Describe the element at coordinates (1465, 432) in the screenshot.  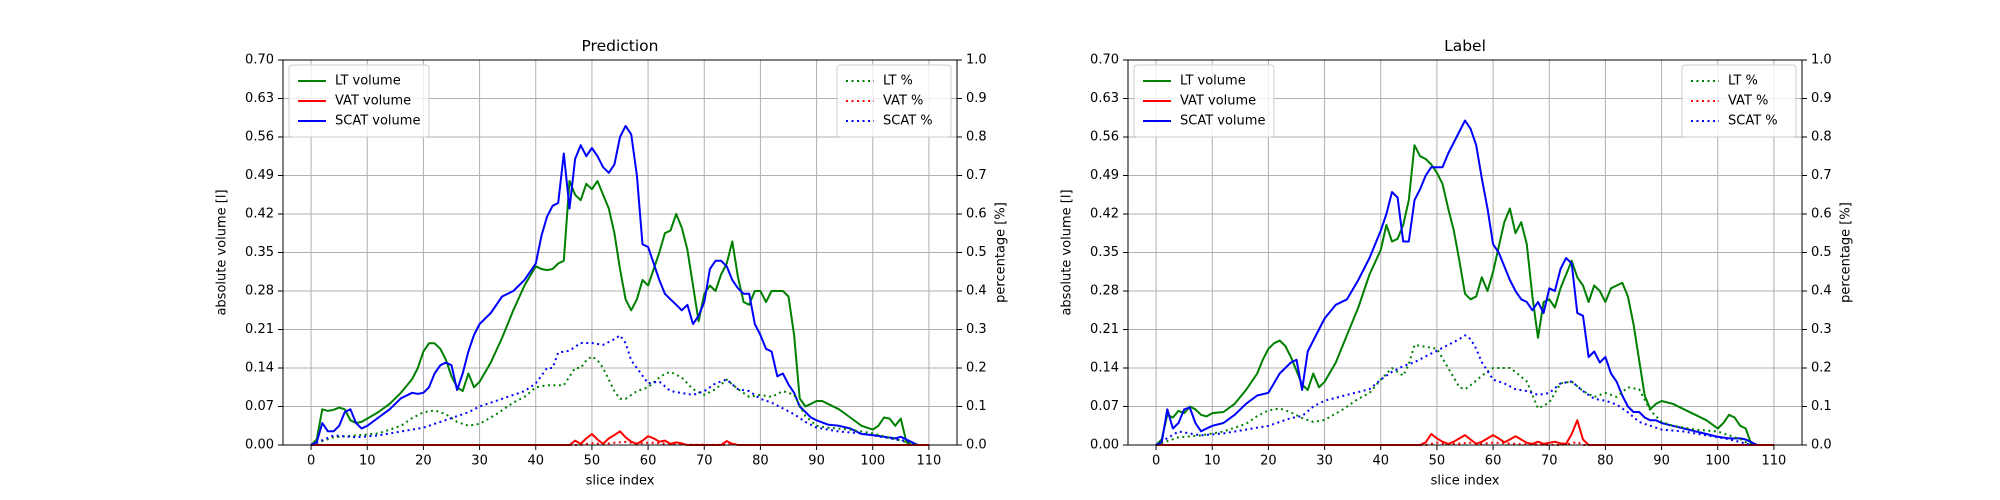
I see `series-line-vat-volume` at that location.